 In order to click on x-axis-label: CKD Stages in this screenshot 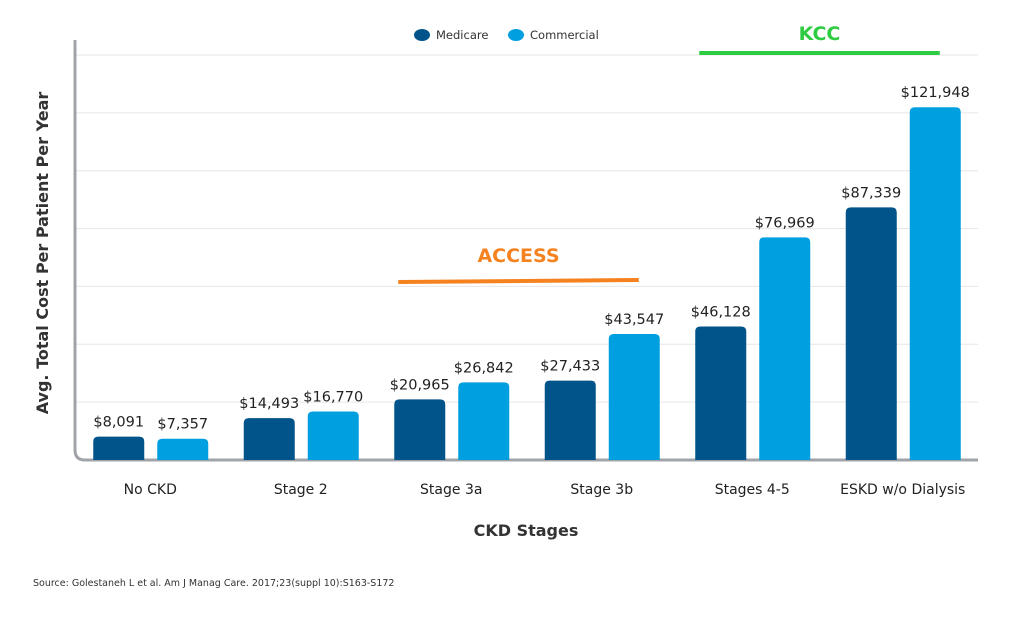, I will do `click(526, 530)`.